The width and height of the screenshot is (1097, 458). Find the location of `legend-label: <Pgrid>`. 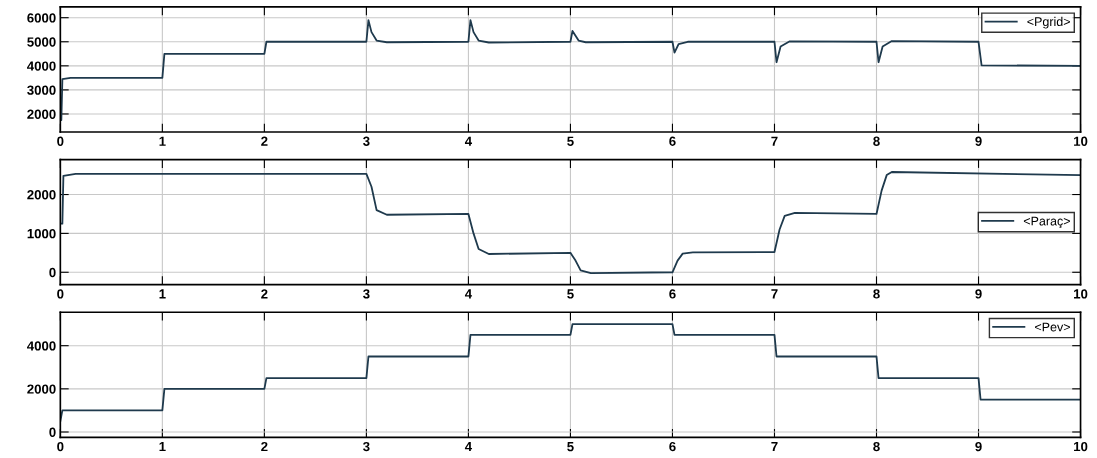

legend-label: <Pgrid> is located at coordinates (1048, 22).